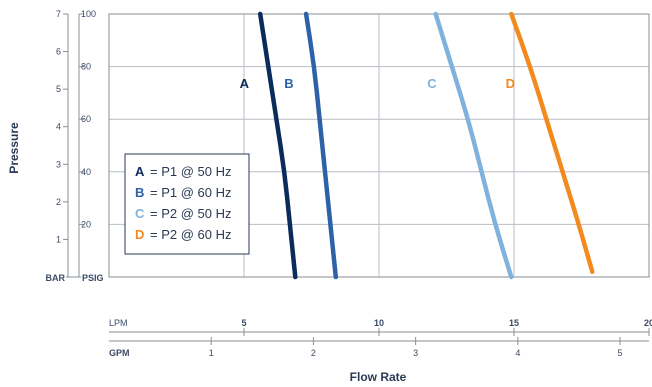  I want to click on bar-tick-label-3: 3, so click(58, 164).